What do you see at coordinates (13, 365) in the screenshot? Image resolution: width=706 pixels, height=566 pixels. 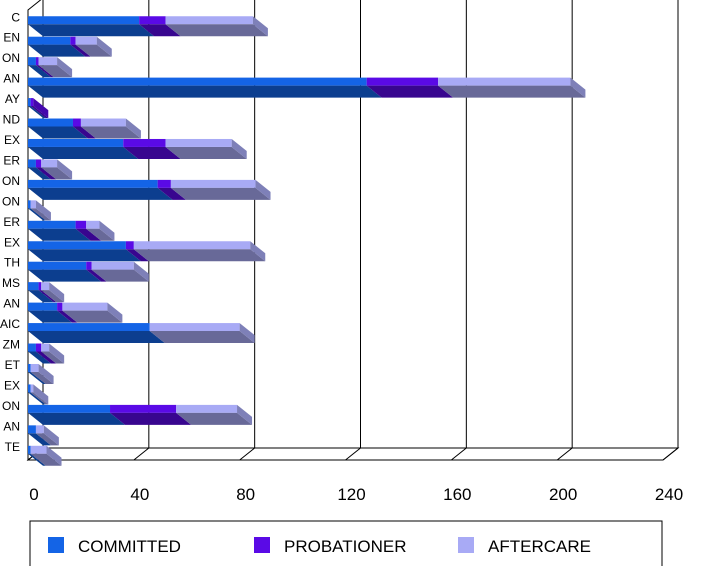 I see `category-label-fragment: ET` at bounding box center [13, 365].